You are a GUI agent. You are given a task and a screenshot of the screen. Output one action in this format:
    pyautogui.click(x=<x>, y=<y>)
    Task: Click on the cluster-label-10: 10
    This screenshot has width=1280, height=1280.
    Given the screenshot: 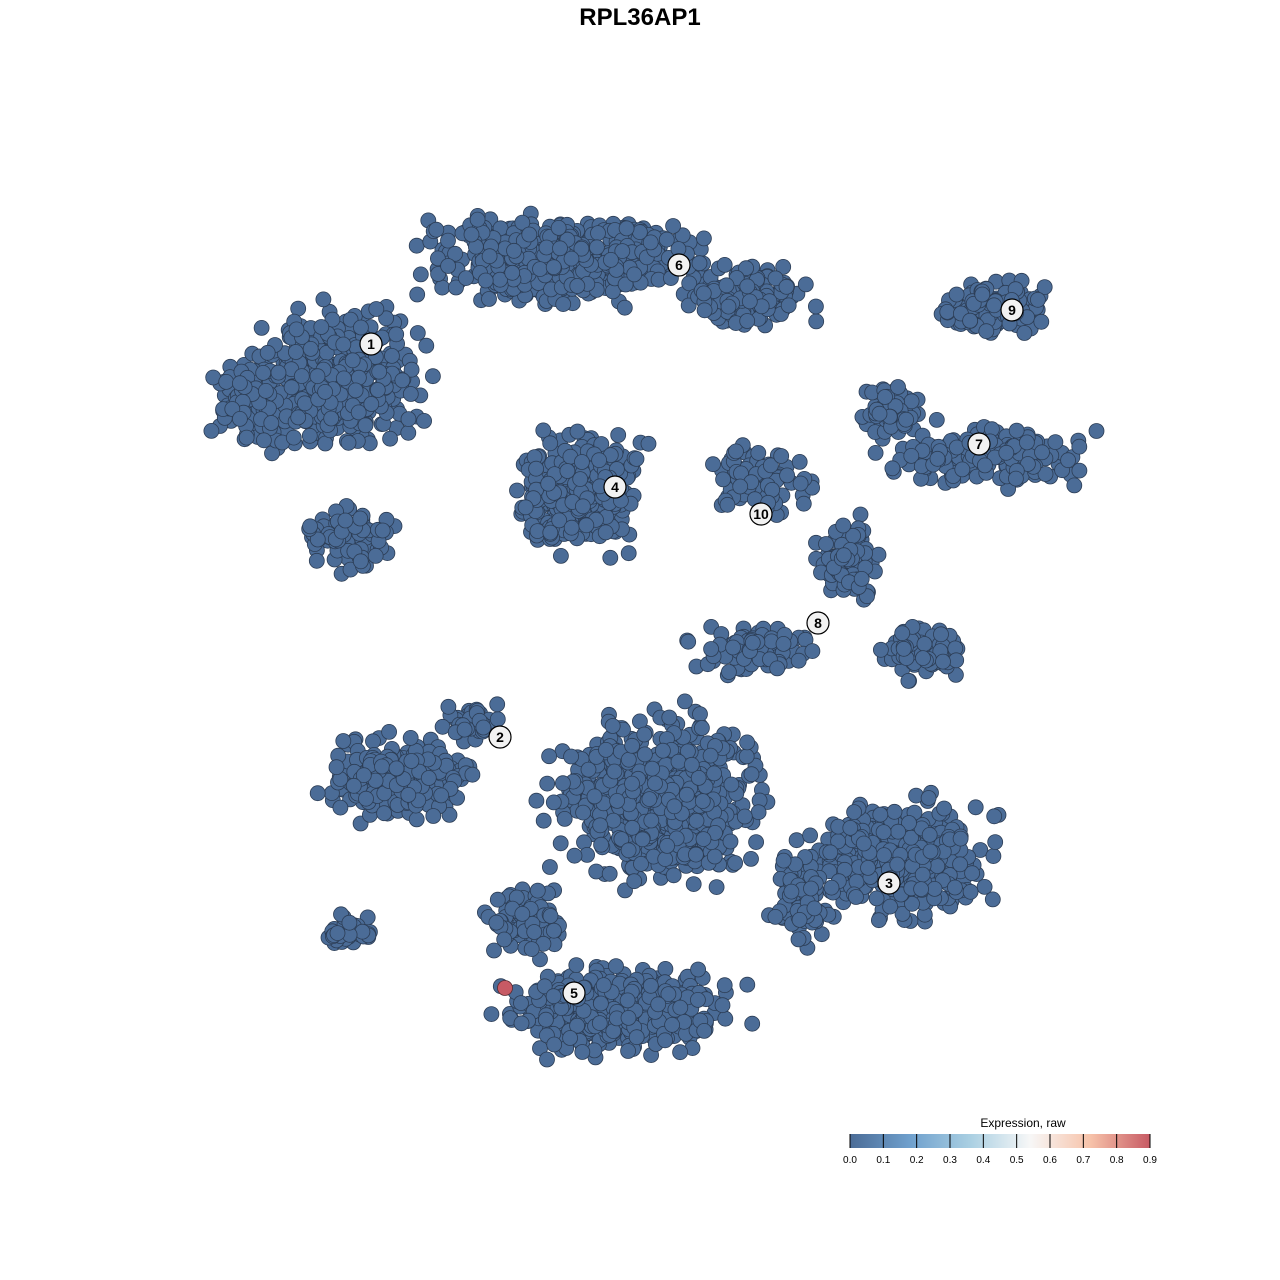 What is the action you would take?
    pyautogui.click(x=761, y=514)
    